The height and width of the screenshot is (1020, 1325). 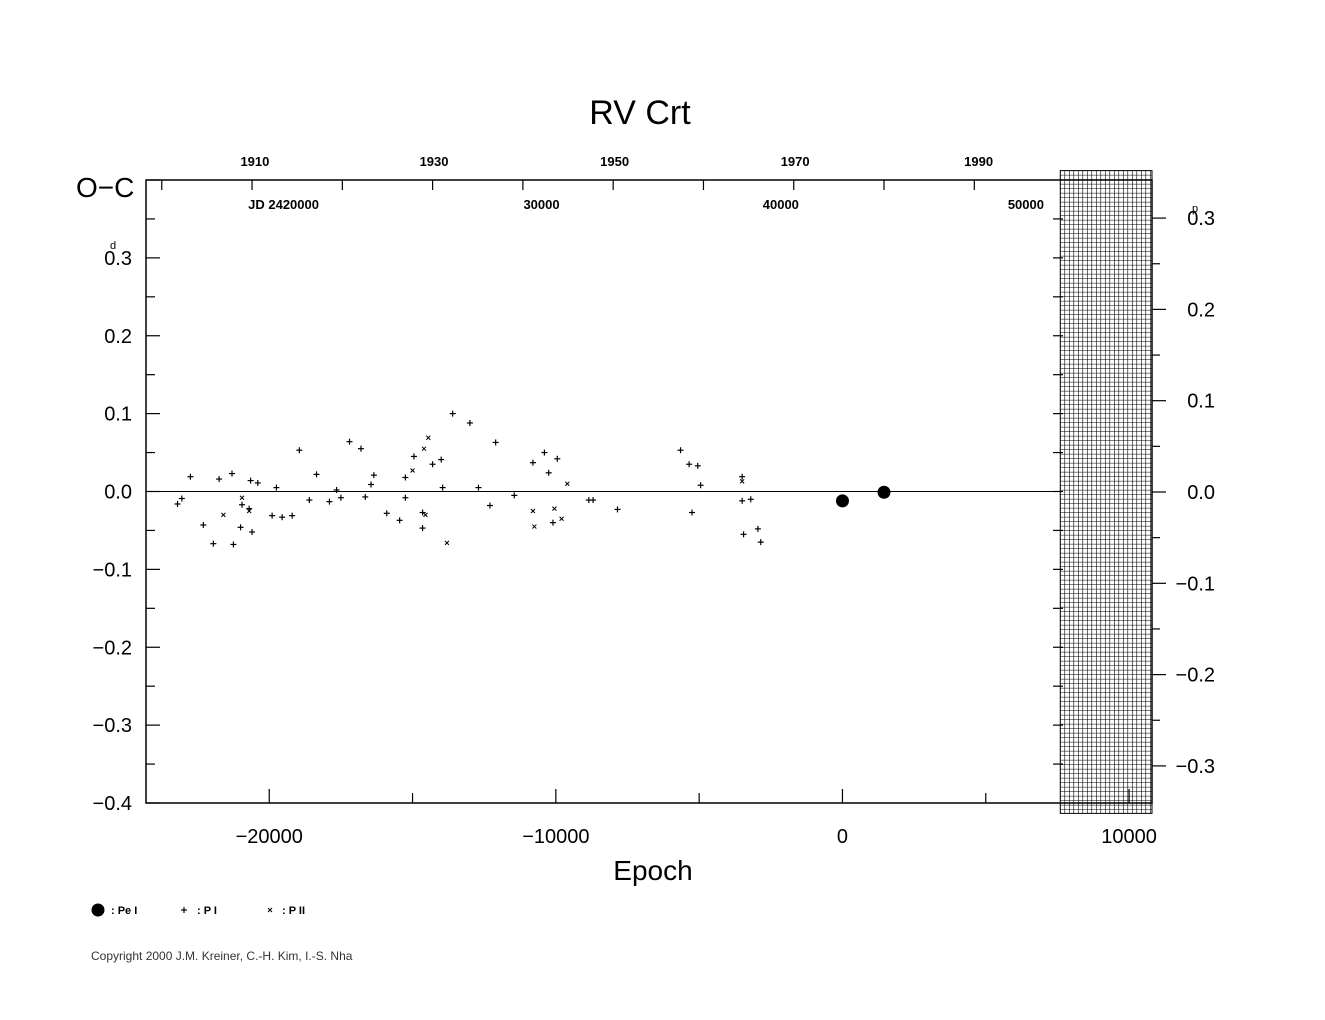 I want to click on legend-pe1-label: : Pe I, so click(x=124, y=911).